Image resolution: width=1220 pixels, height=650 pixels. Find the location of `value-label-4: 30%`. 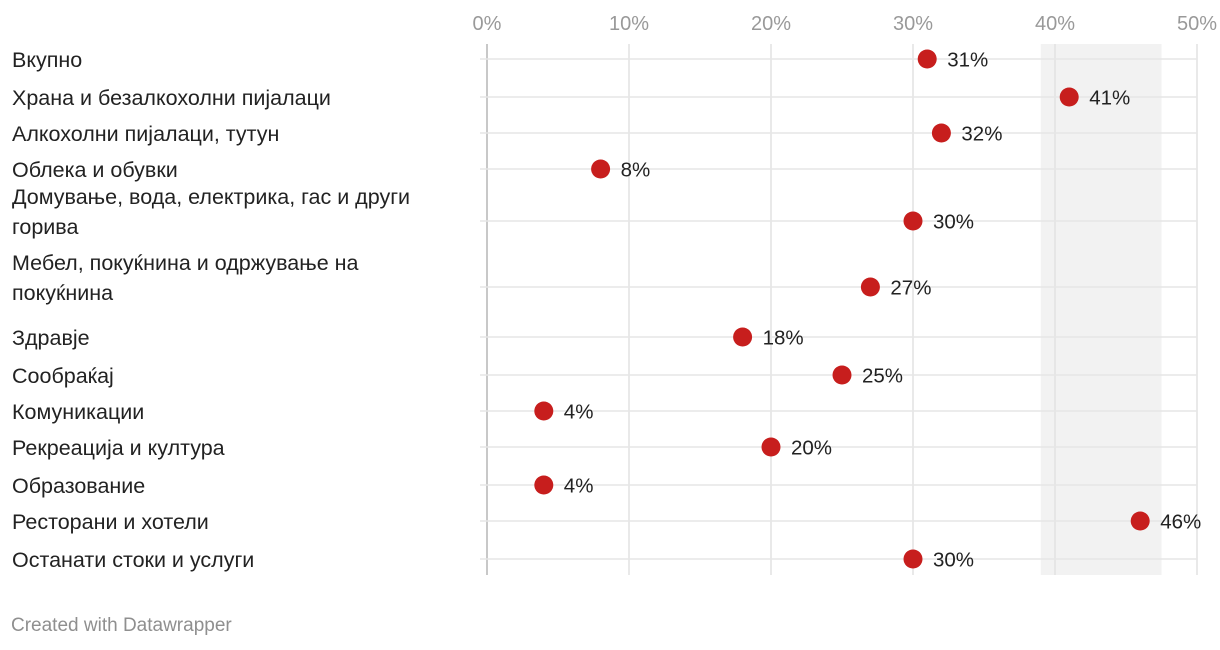

value-label-4: 30% is located at coordinates (953, 222).